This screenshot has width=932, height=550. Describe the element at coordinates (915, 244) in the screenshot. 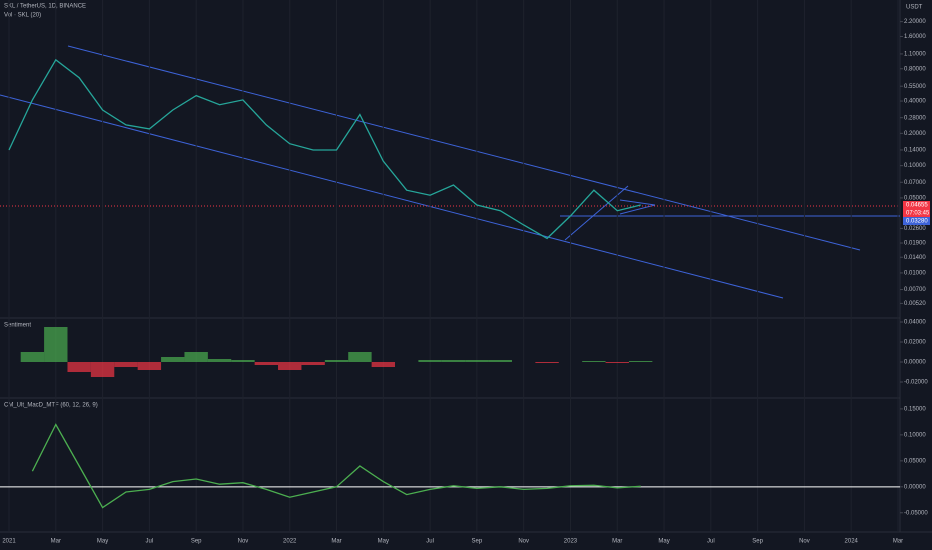

I see `y-tick-label: 0.01900` at that location.